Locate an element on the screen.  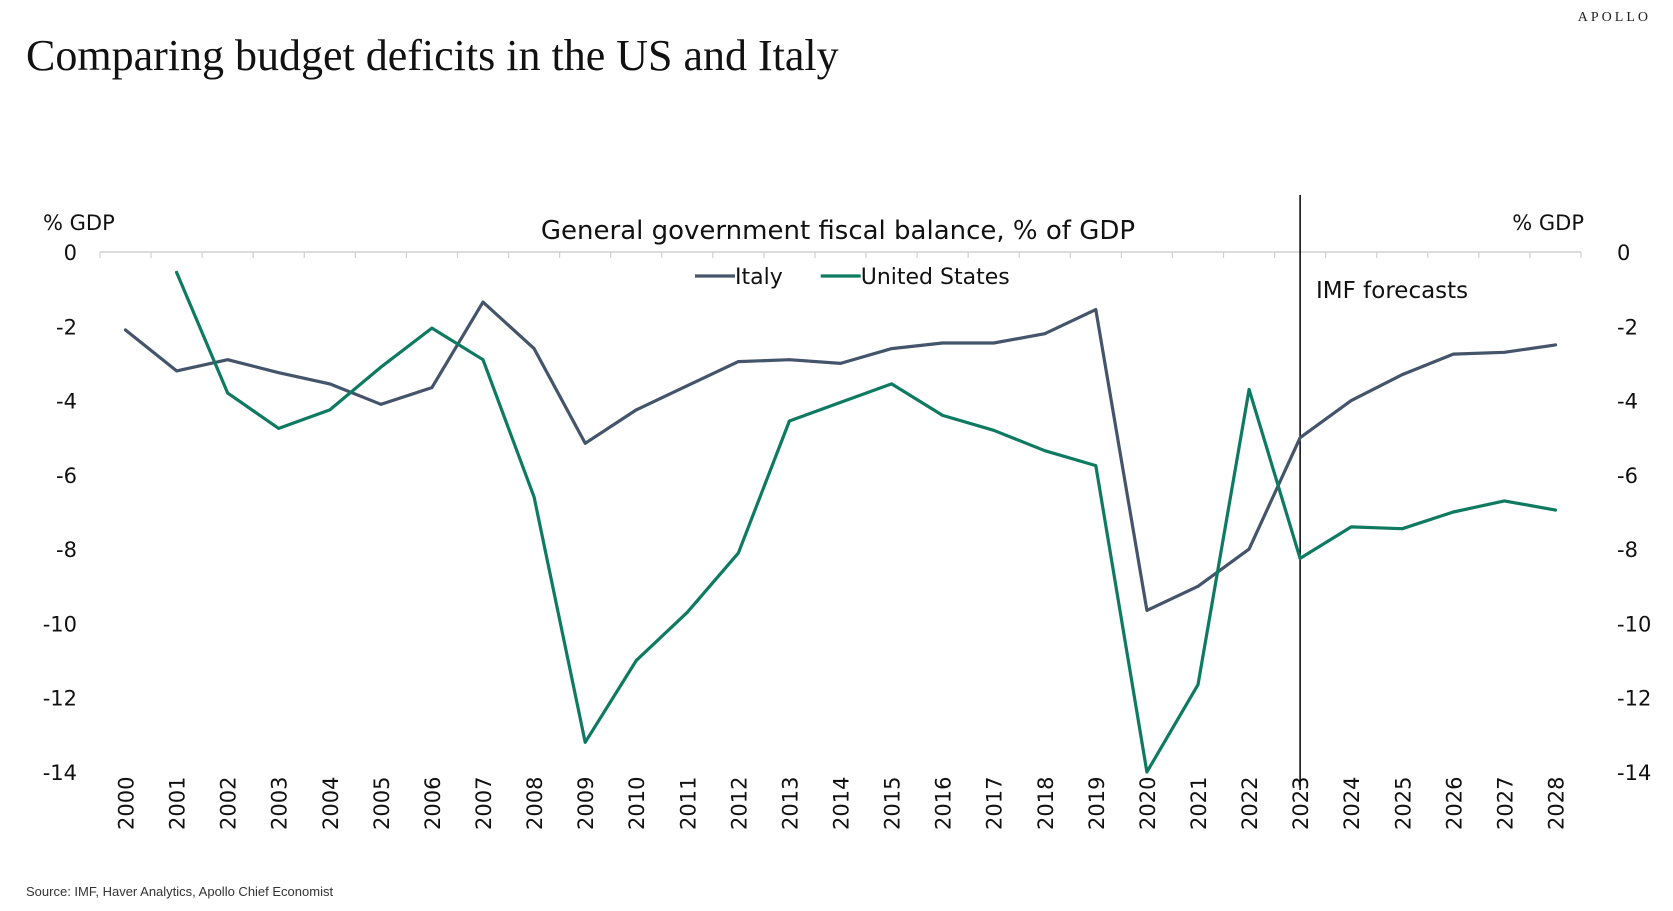
y-tick-label-right: -2 is located at coordinates (1627, 327).